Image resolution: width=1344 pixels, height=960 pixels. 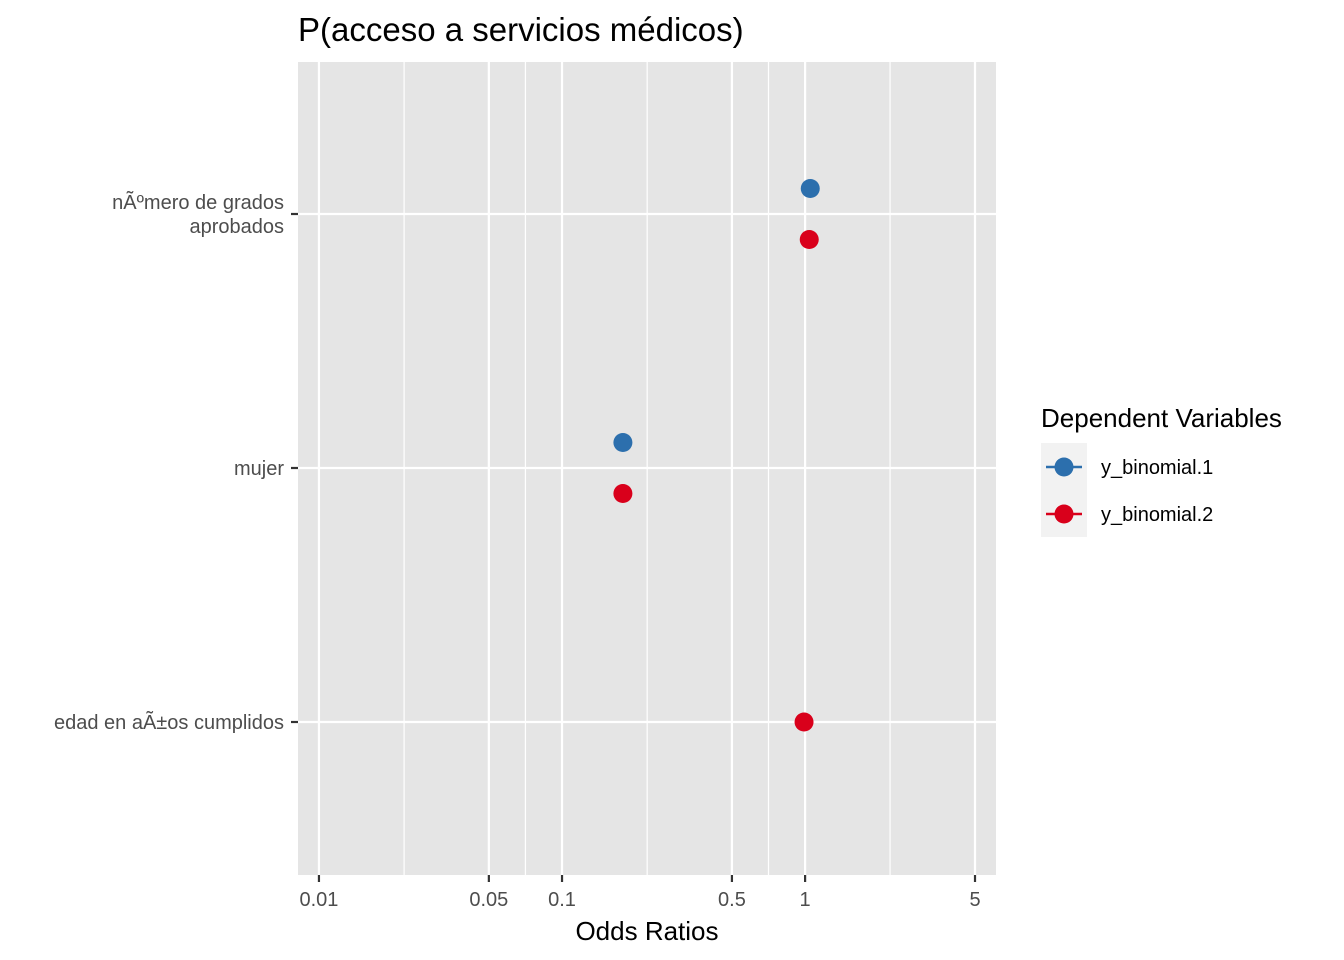 What do you see at coordinates (1157, 468) in the screenshot?
I see `legend-label: y_binomial.1` at bounding box center [1157, 468].